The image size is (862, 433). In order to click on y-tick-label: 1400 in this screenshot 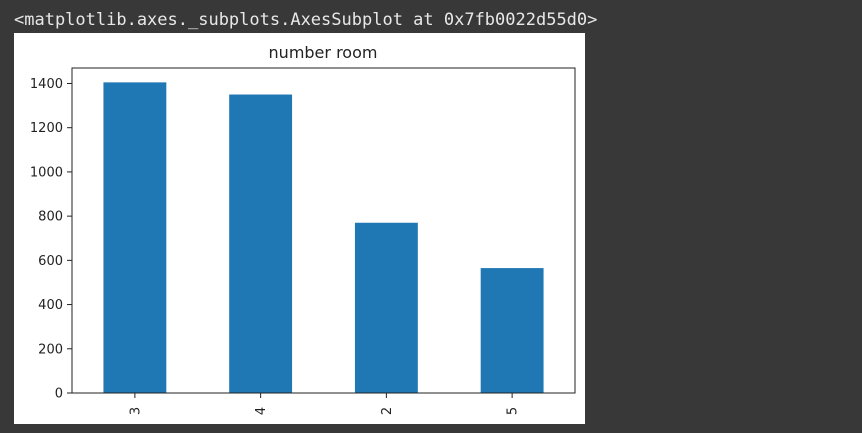, I will do `click(46, 84)`.